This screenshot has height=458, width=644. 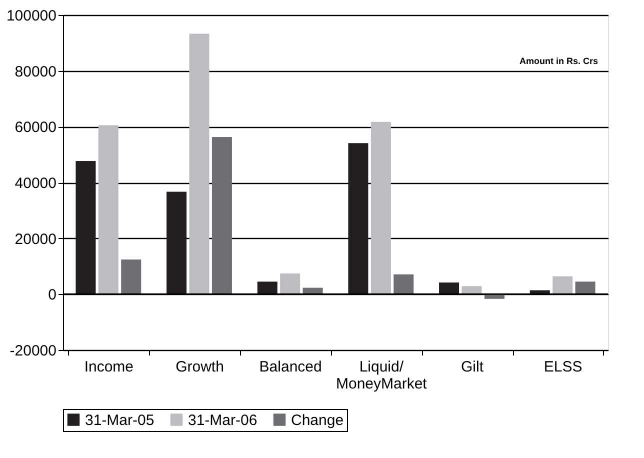 I want to click on y-tick-label: 100000, so click(x=31, y=16).